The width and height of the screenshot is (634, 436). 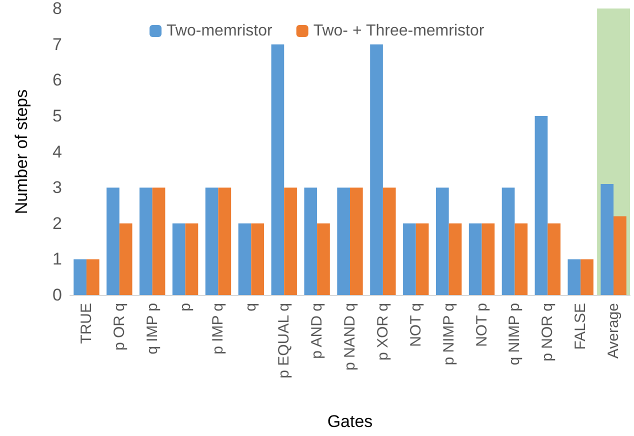 I want to click on x-tick-label: q NIMP p, so click(x=515, y=334).